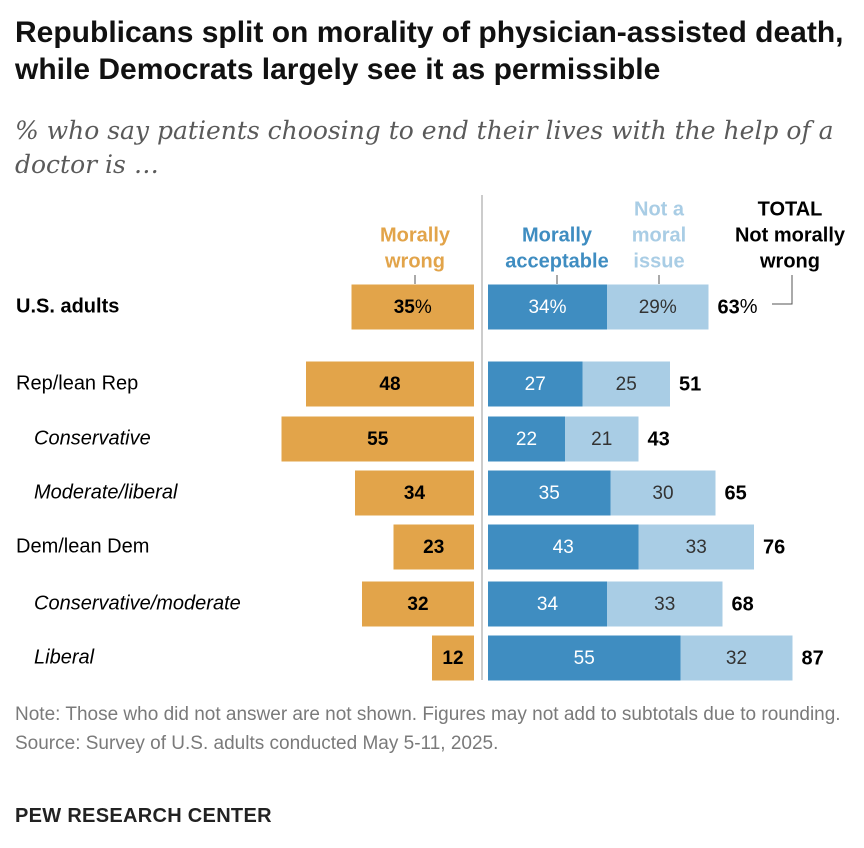 The width and height of the screenshot is (864, 848). I want to click on value-label-not-a-moral-issue: 32, so click(736, 658).